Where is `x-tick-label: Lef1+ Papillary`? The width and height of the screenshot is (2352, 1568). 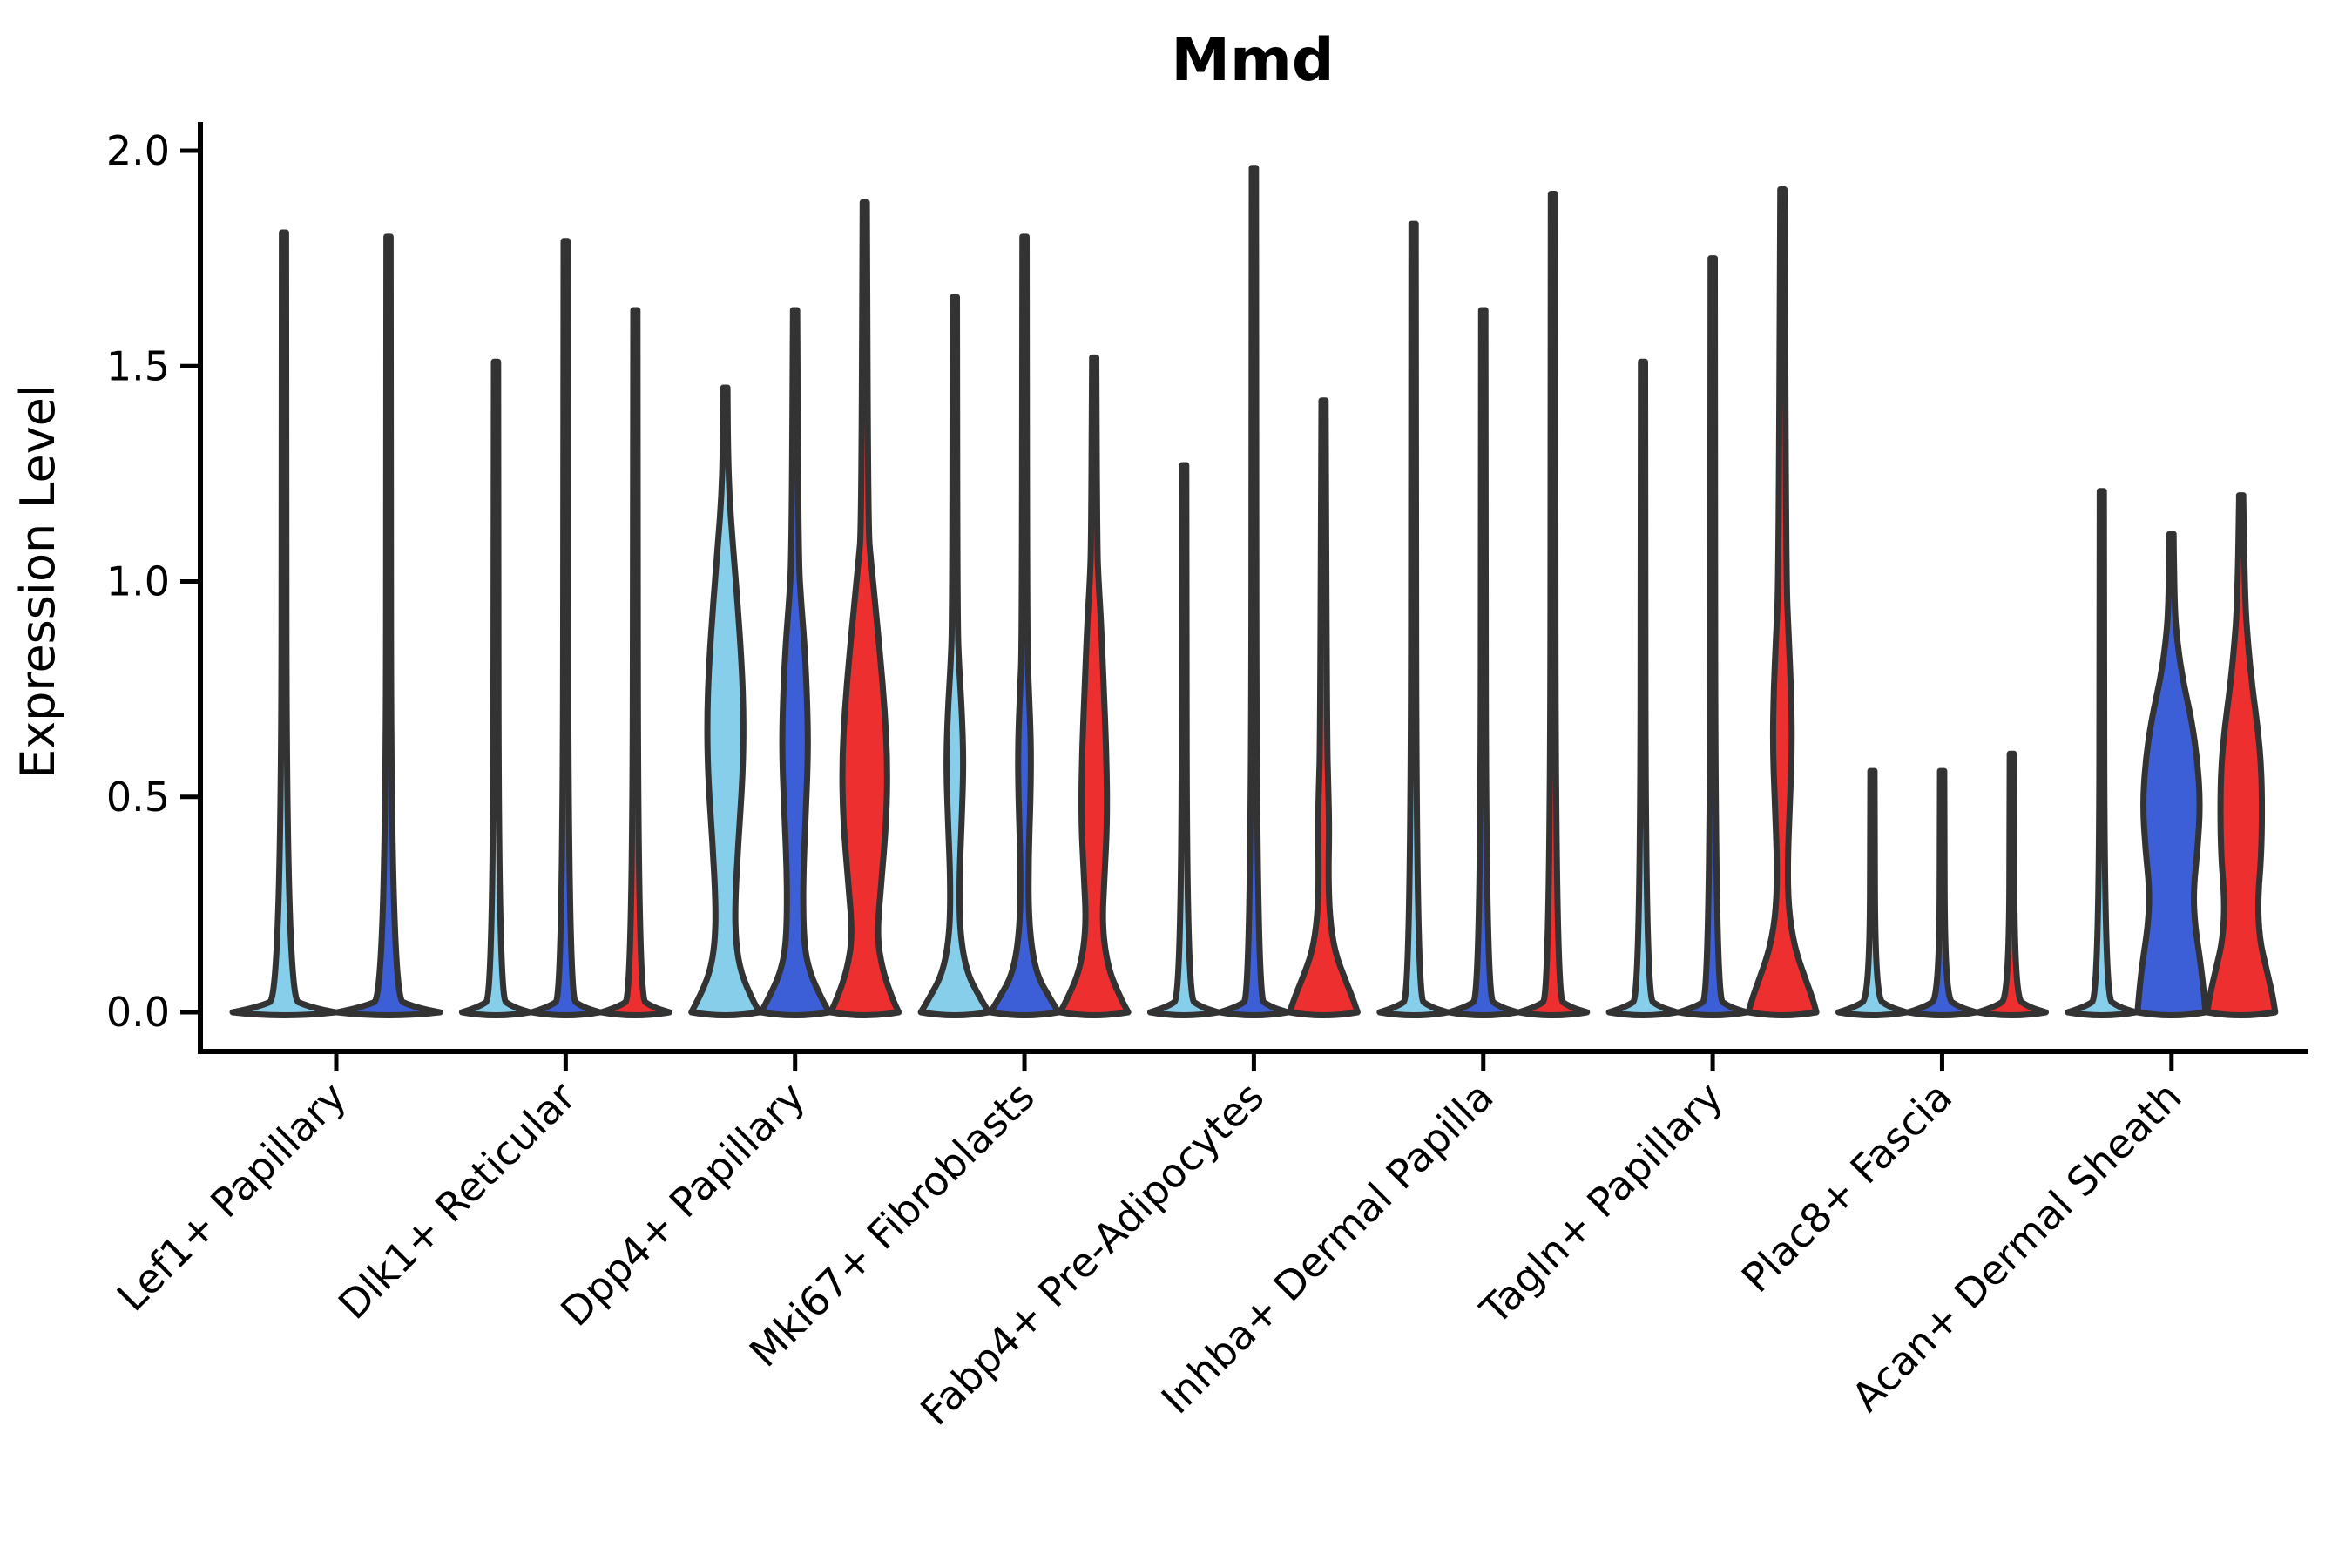
x-tick-label: Lef1+ Papillary is located at coordinates (231, 1197).